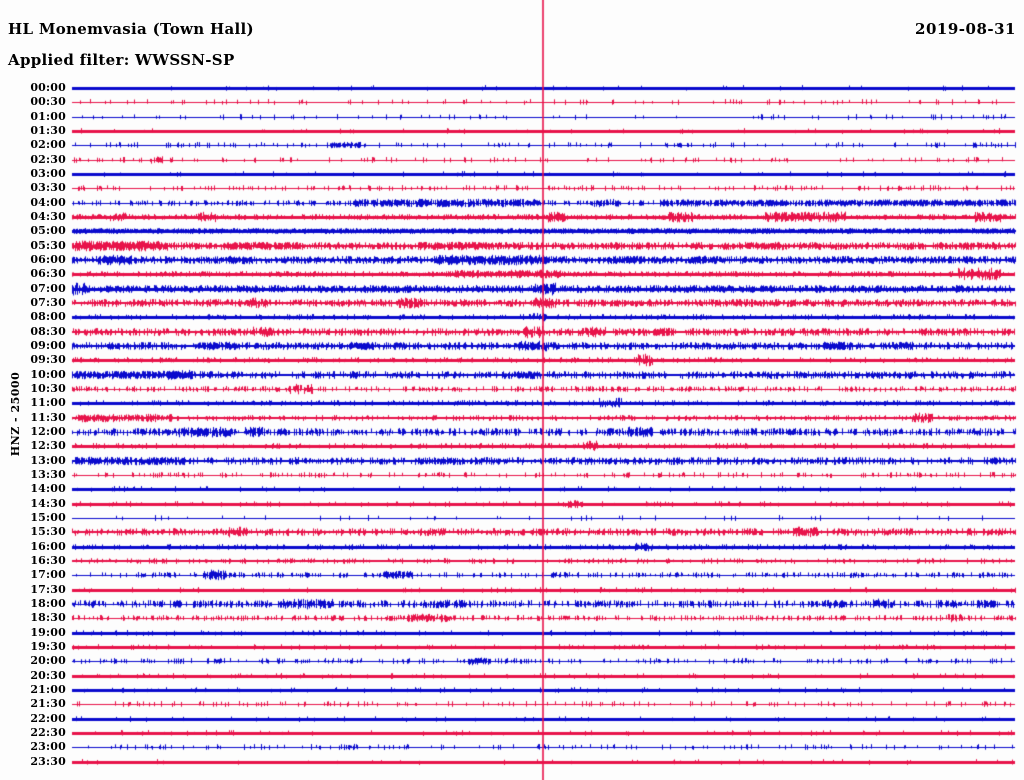 This screenshot has width=1024, height=780. What do you see at coordinates (48, 603) in the screenshot?
I see `time-label: 18:00` at bounding box center [48, 603].